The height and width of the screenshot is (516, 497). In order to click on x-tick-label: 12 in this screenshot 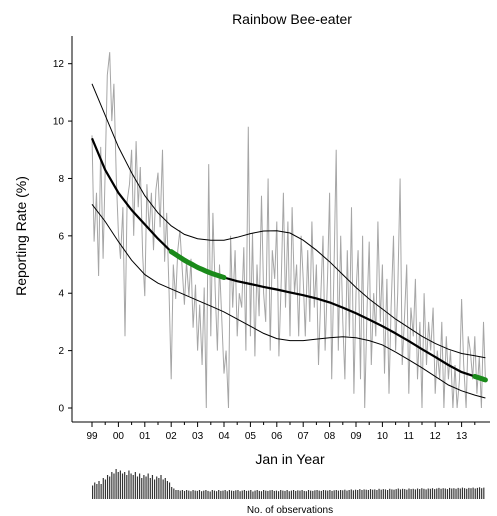, I will do `click(436, 436)`.